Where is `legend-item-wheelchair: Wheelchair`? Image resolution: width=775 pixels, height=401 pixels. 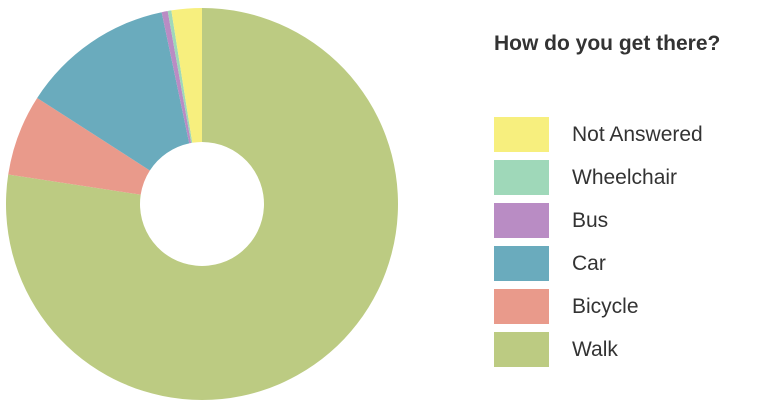
legend-item-wheelchair: Wheelchair is located at coordinates (598, 177).